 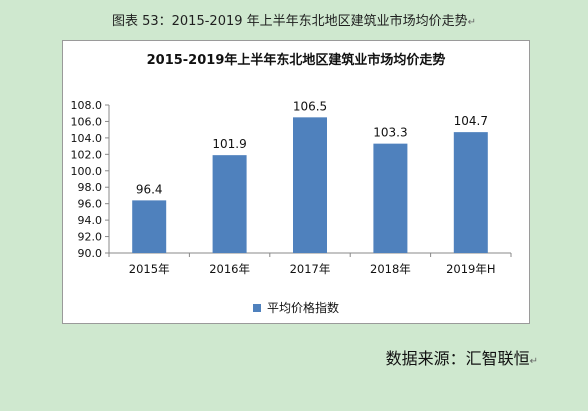 What do you see at coordinates (390, 269) in the screenshot?
I see `category-label: 2018年` at bounding box center [390, 269].